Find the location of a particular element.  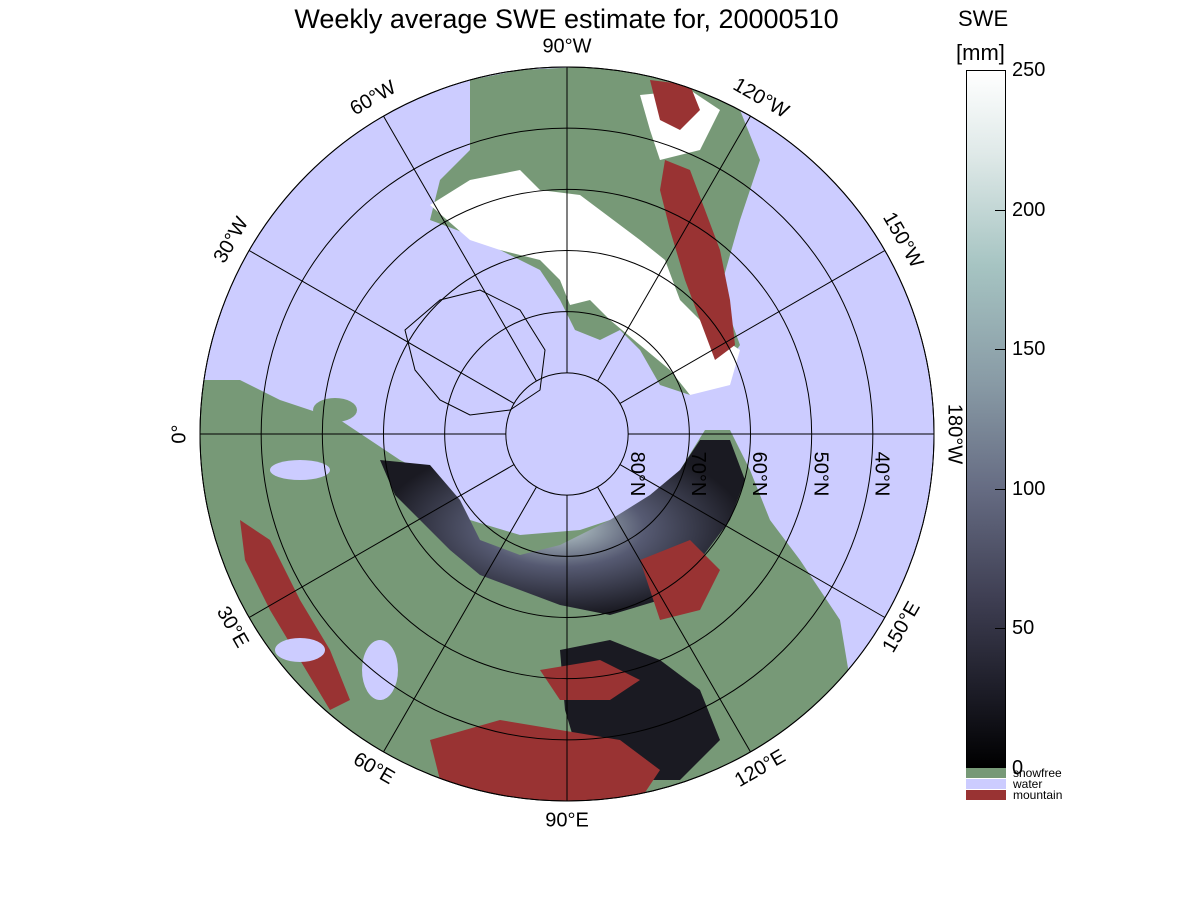

latitude-label: 60°N is located at coordinates (759, 474).